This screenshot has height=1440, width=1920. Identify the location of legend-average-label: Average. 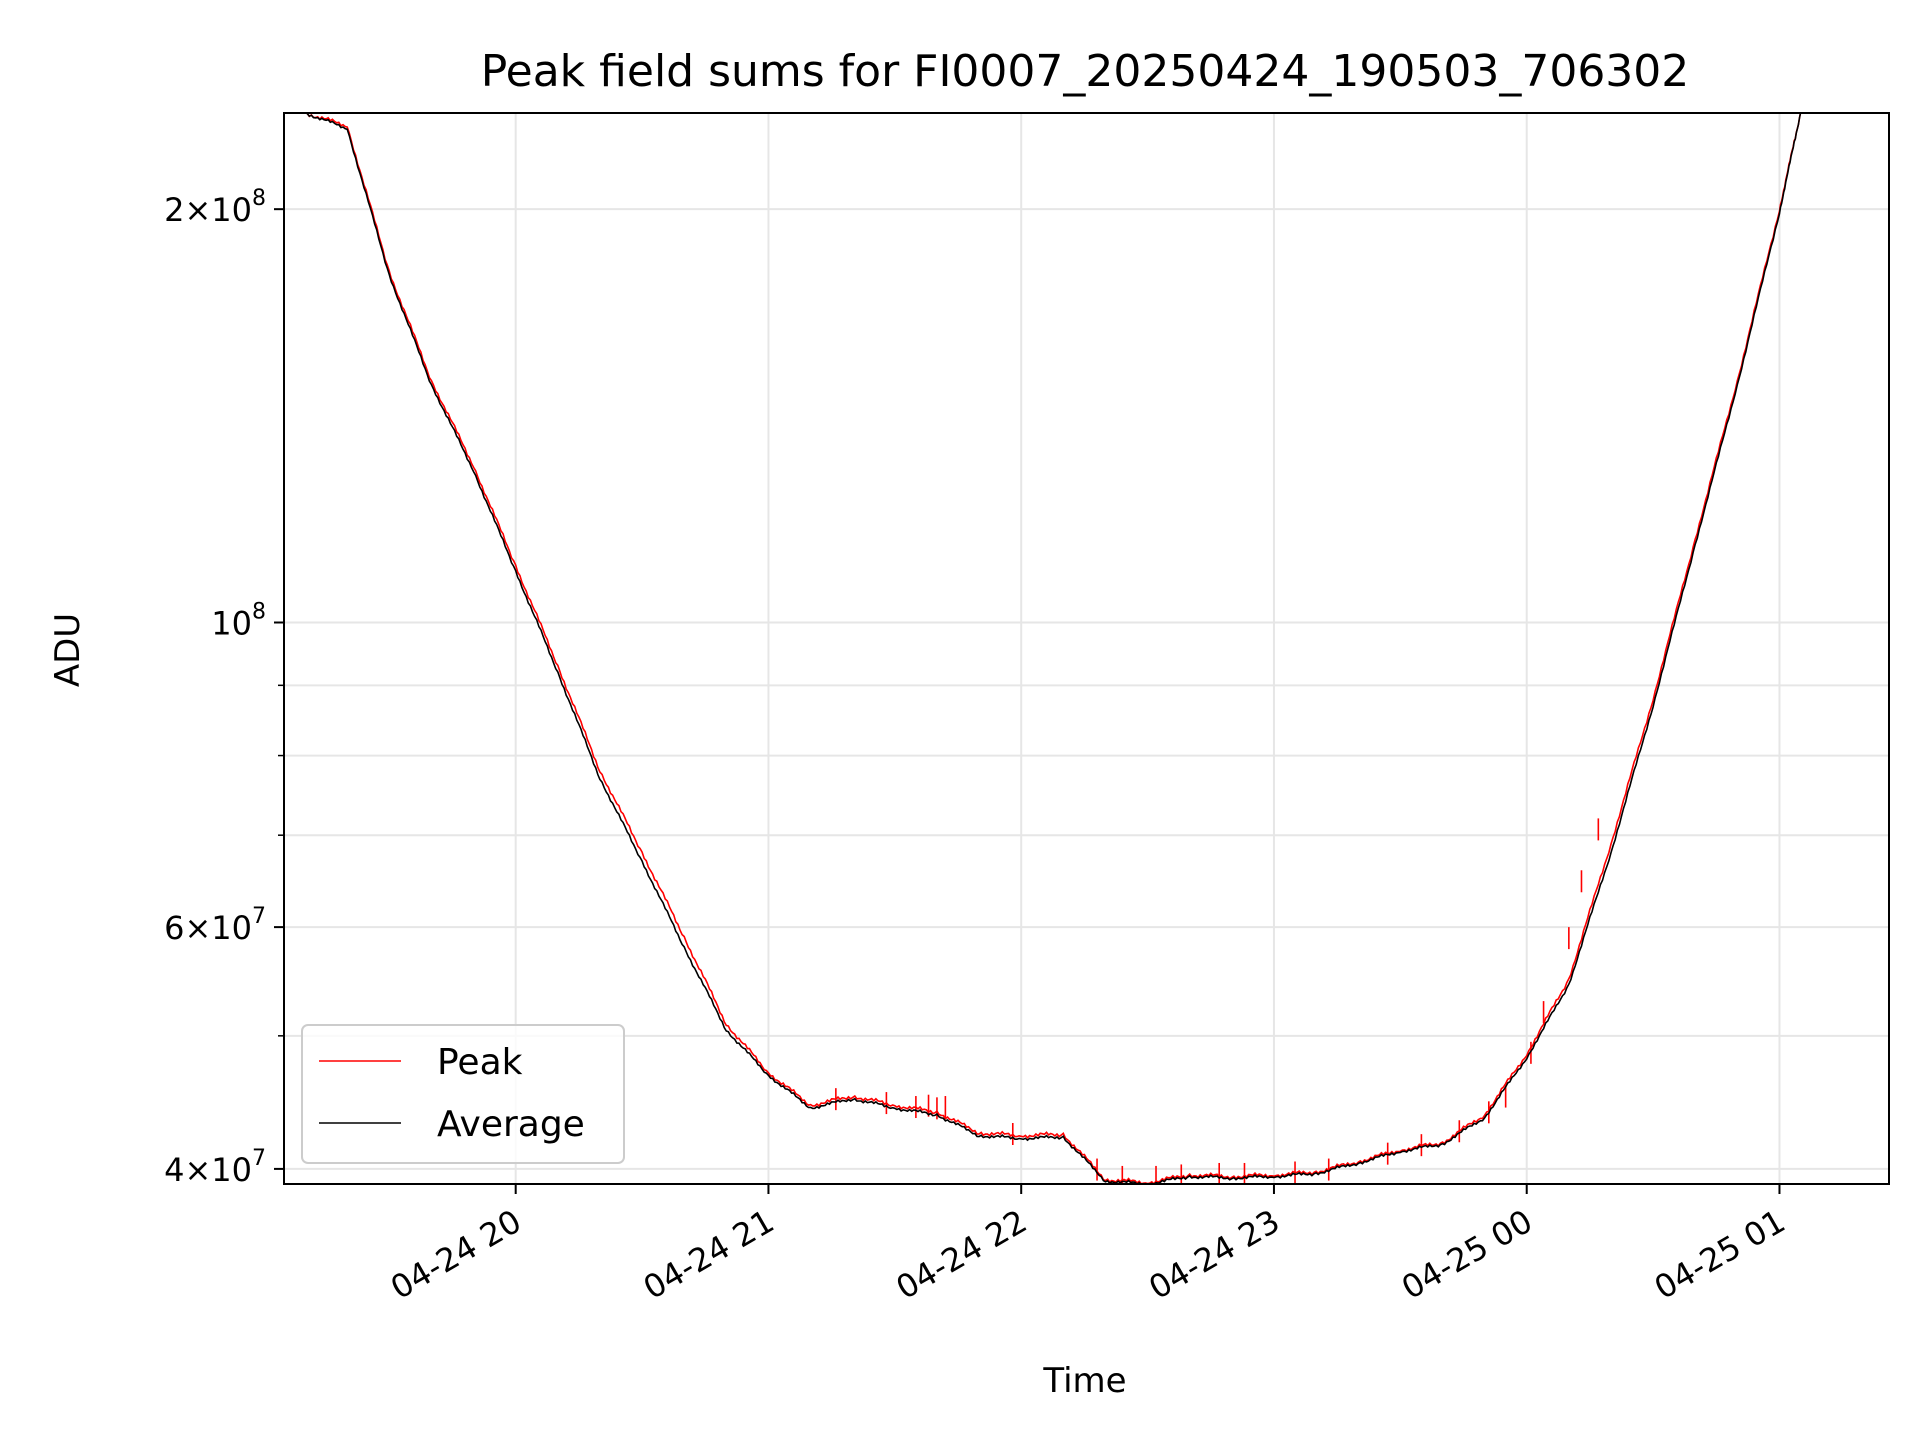
(511, 1124).